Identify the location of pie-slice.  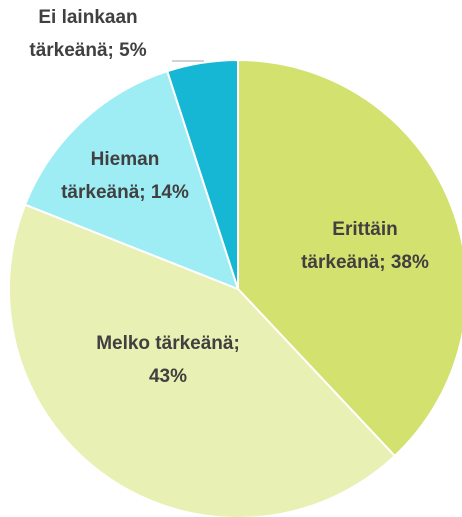
(202, 174).